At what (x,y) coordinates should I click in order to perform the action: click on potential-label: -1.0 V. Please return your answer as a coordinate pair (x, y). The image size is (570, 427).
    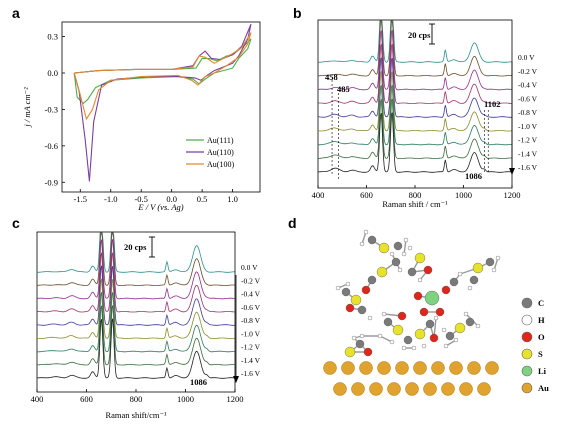
    Looking at the image, I should click on (251, 333).